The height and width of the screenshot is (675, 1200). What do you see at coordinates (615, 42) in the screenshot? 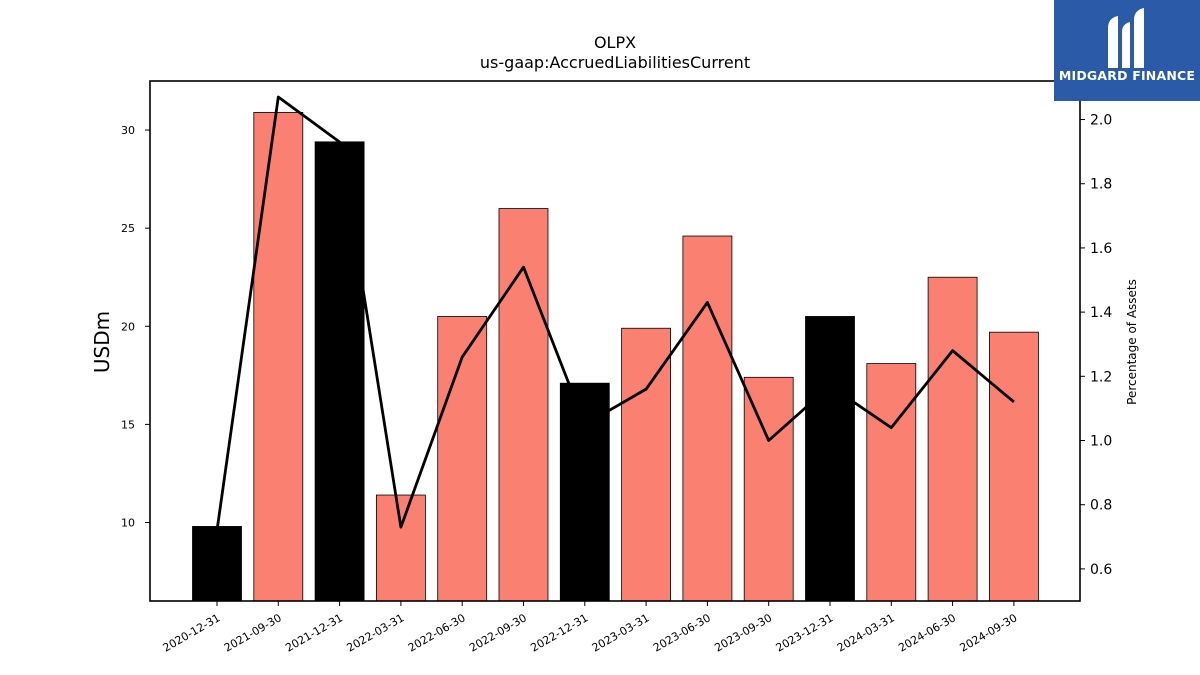
I see `chart-title: OLPX` at bounding box center [615, 42].